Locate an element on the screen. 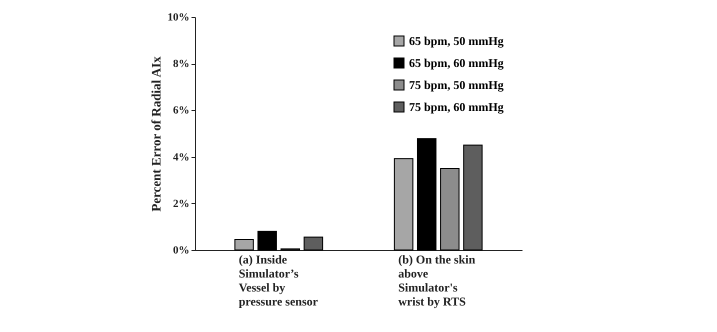  y-tick-label: 6% is located at coordinates (181, 110).